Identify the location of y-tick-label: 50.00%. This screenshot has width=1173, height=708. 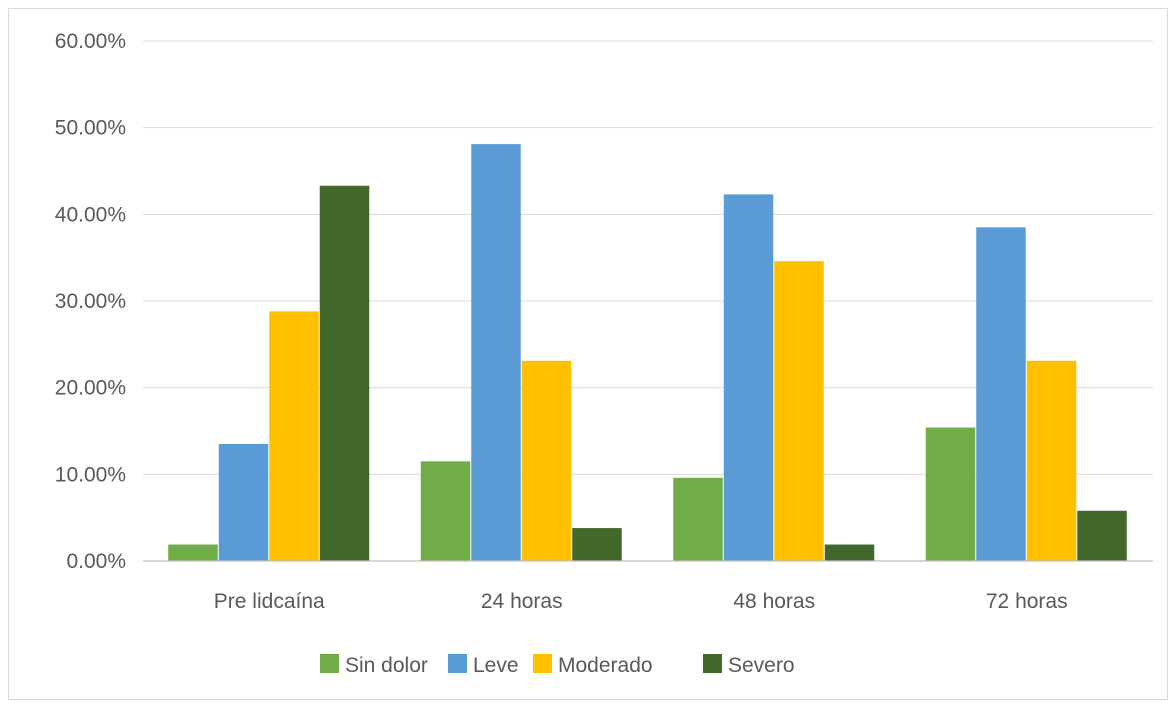
(90, 128).